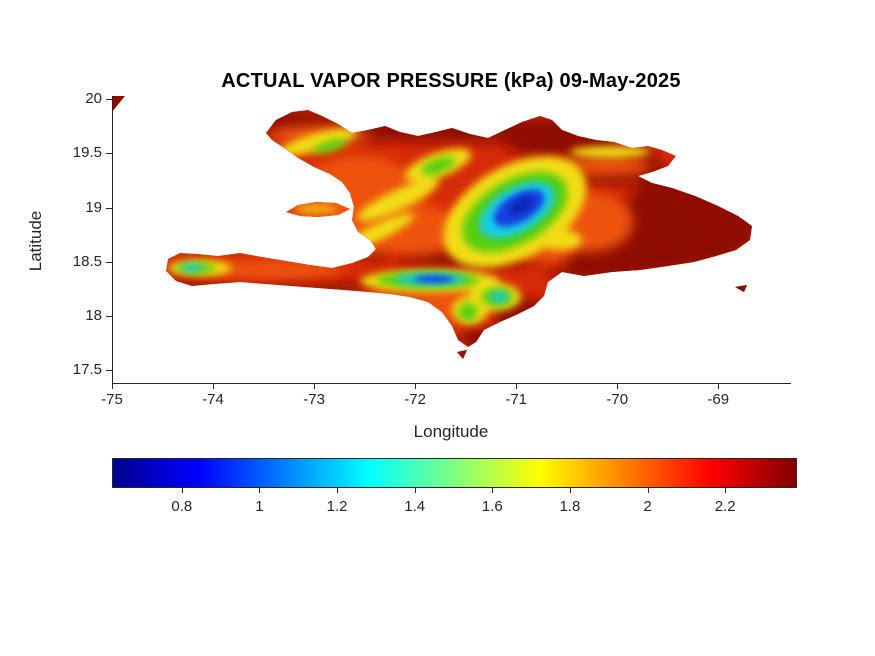 This screenshot has width=875, height=656. What do you see at coordinates (368, 241) in the screenshot?
I see `cyan-low-value-regions` at bounding box center [368, 241].